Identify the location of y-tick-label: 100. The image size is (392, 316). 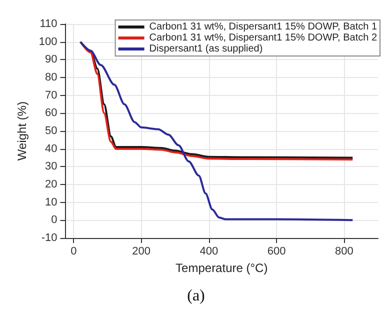
(48, 42).